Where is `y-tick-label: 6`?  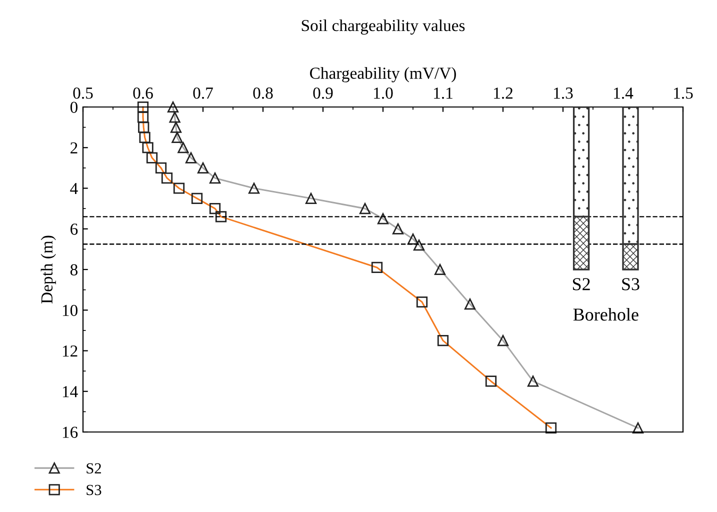 y-tick-label: 6 is located at coordinates (74, 229).